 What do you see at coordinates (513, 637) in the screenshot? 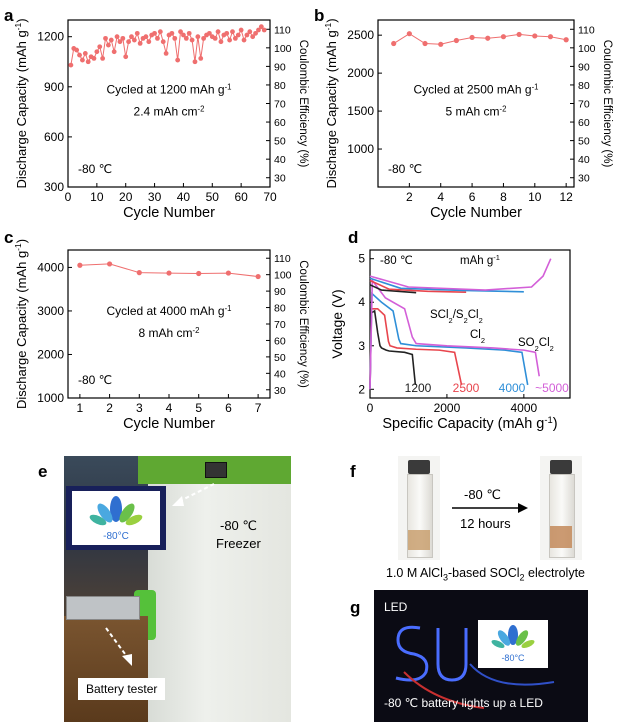
I see `flower-logo-icon-g` at bounding box center [513, 637].